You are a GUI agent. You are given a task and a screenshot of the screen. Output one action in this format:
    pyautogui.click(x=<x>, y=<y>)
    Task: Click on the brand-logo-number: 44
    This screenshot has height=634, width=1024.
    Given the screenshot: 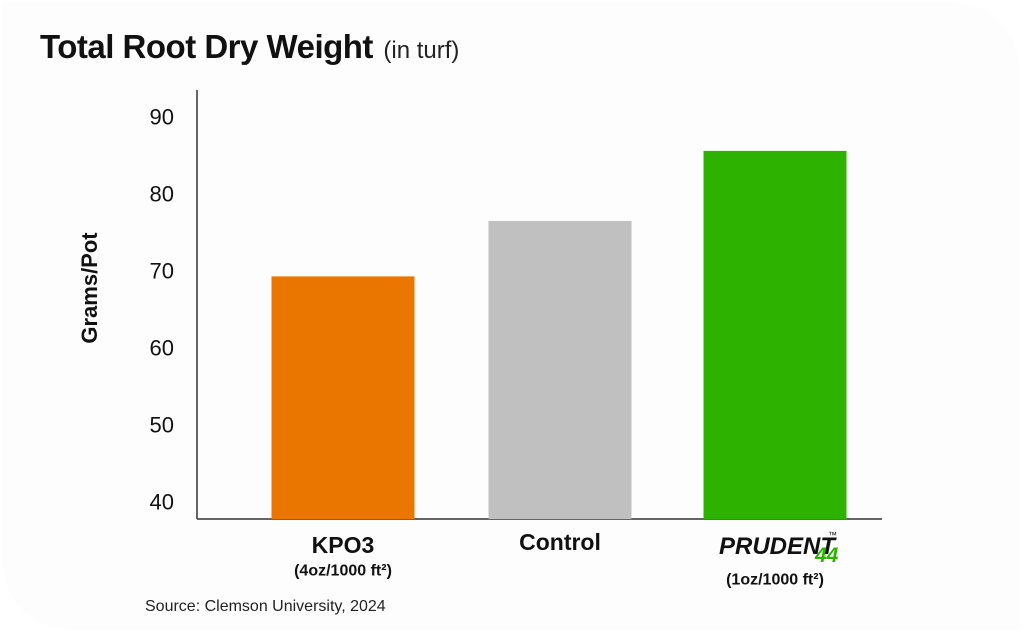 What is the action you would take?
    pyautogui.click(x=826, y=555)
    